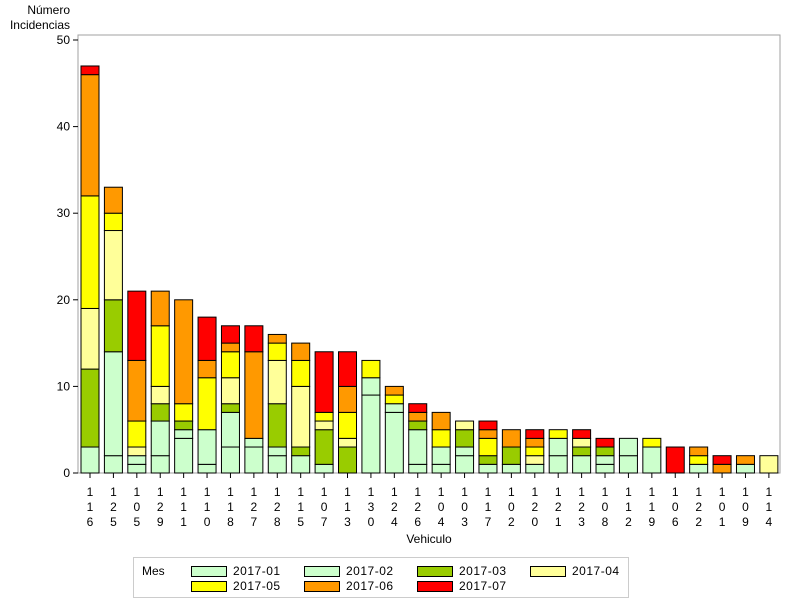 This screenshot has height=600, width=800. Describe the element at coordinates (605, 492) in the screenshot. I see `x-tick-label-108: 1` at that location.